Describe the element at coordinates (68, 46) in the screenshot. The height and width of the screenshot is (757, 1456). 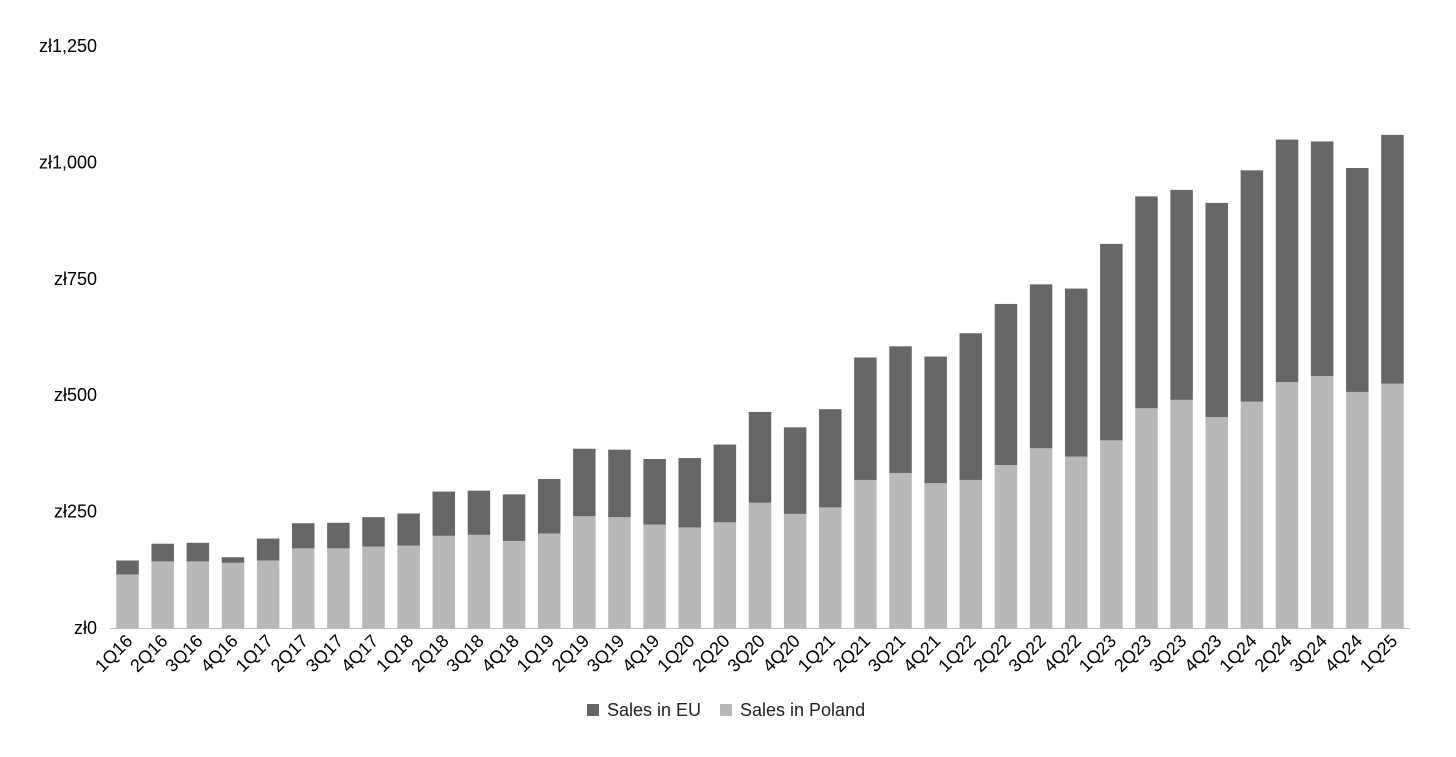
I see `y-tick-label: zł1,250` at that location.